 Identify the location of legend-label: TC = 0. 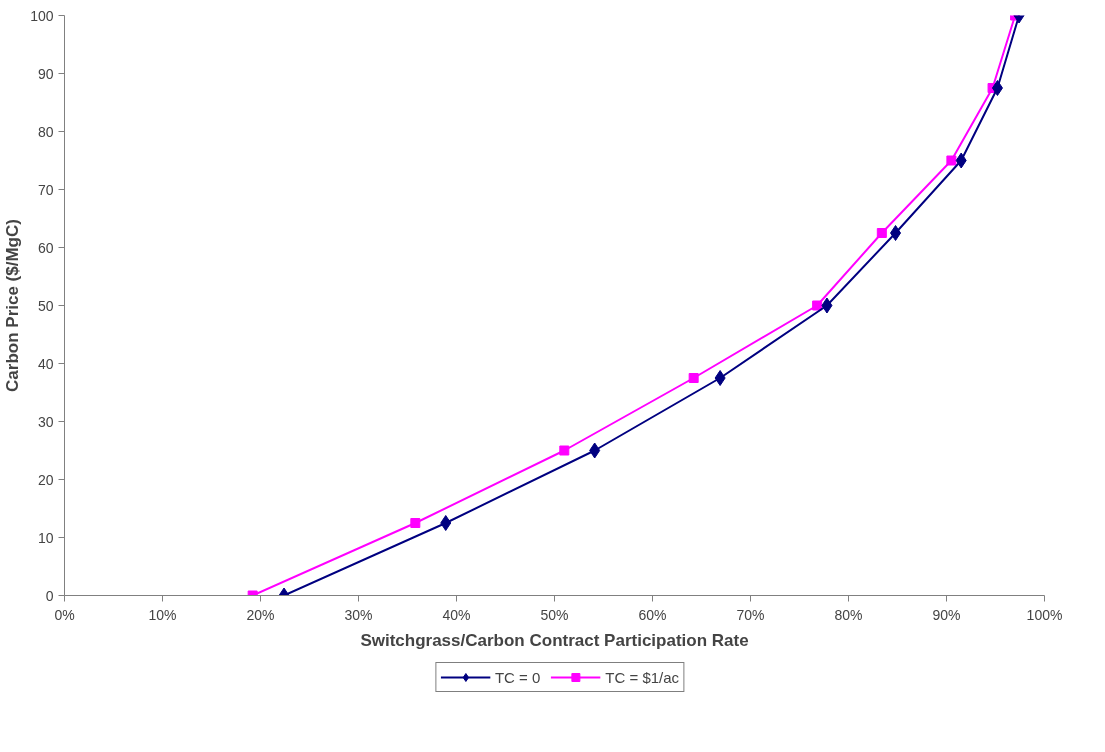
(517, 677).